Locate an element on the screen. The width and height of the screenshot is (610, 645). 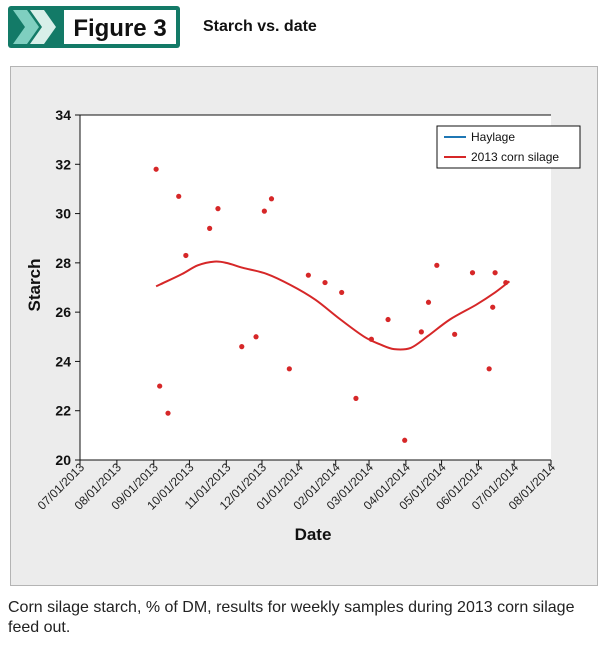
y-tick-label: 34 is located at coordinates (63, 115).